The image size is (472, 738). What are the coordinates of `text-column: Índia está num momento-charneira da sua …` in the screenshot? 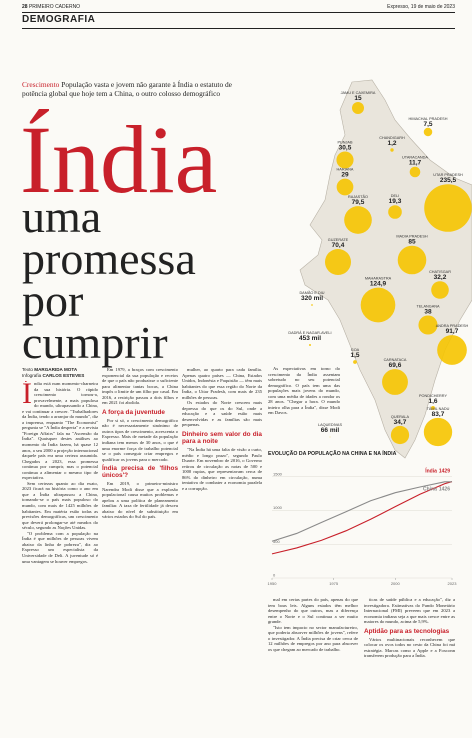 It's located at (60, 558).